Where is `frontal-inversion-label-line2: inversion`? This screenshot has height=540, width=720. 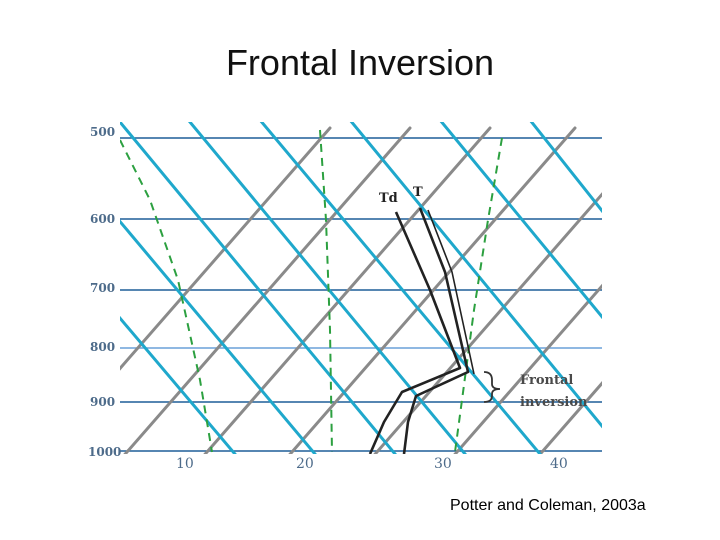 frontal-inversion-label-line2: inversion is located at coordinates (554, 402).